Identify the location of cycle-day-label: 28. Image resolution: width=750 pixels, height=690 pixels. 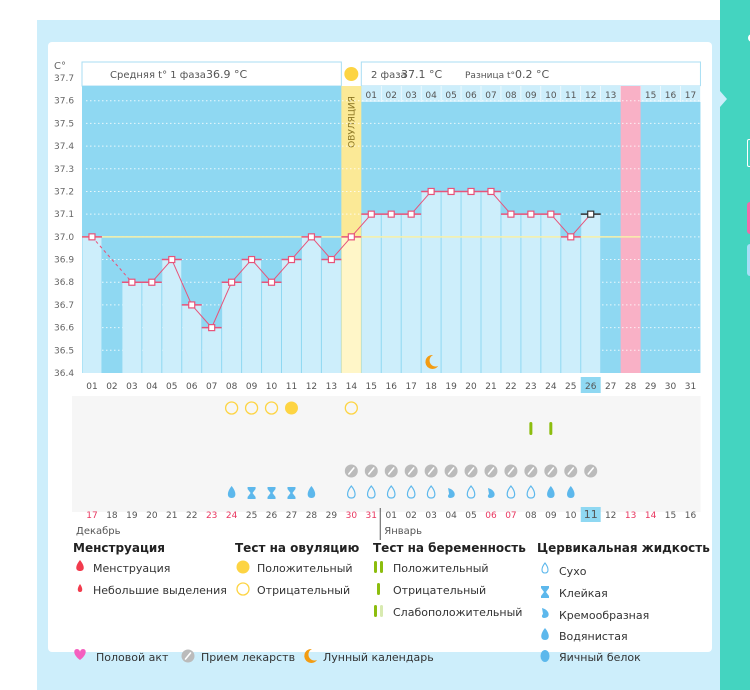
(631, 387).